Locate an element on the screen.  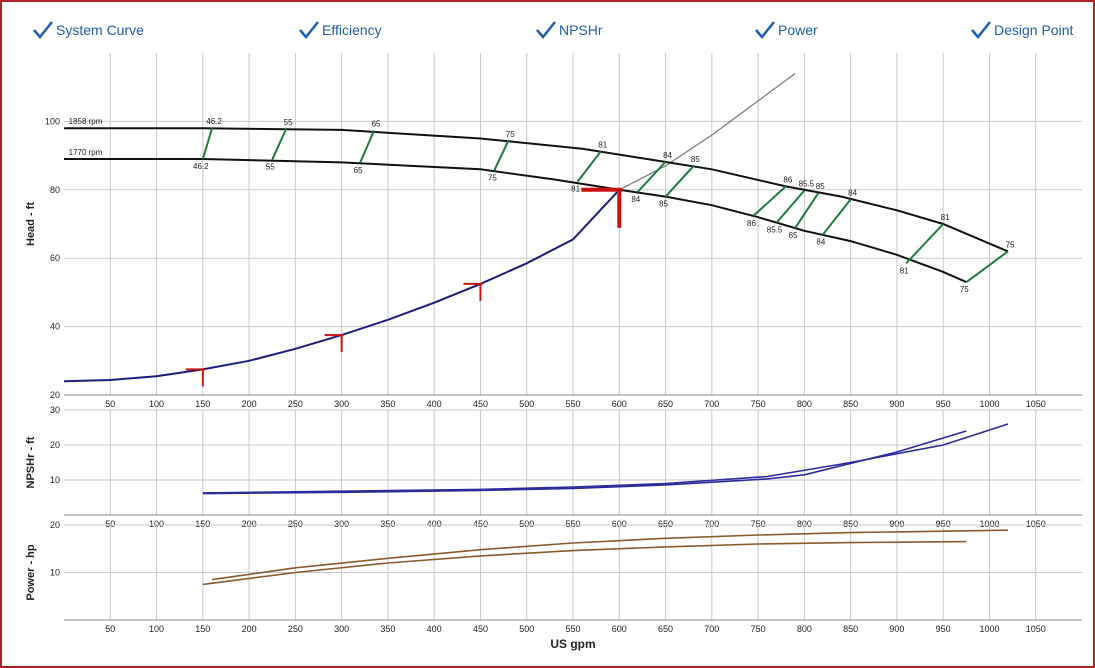
y-axis-label: NPSHr - ft is located at coordinates (31, 462).